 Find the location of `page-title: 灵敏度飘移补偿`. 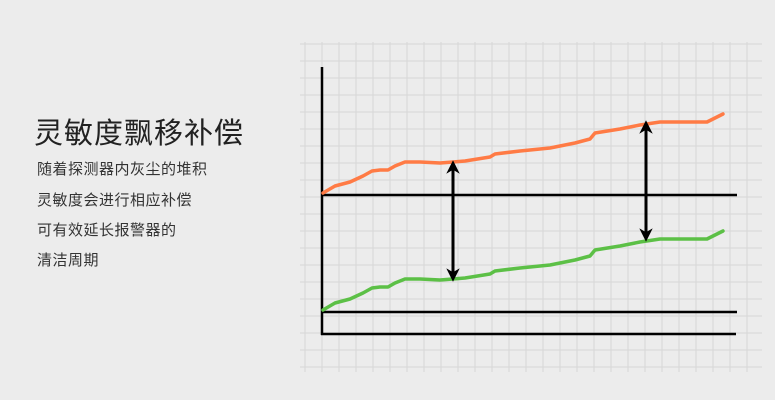

page-title: 灵敏度飘移补偿 is located at coordinates (139, 133).